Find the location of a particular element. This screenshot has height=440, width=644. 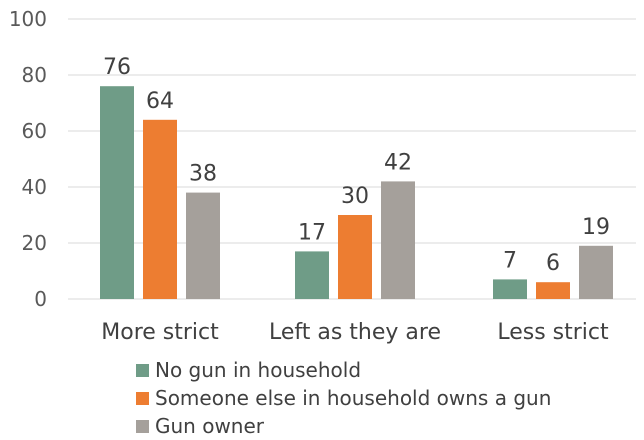

category-label: Left as they are is located at coordinates (355, 332).